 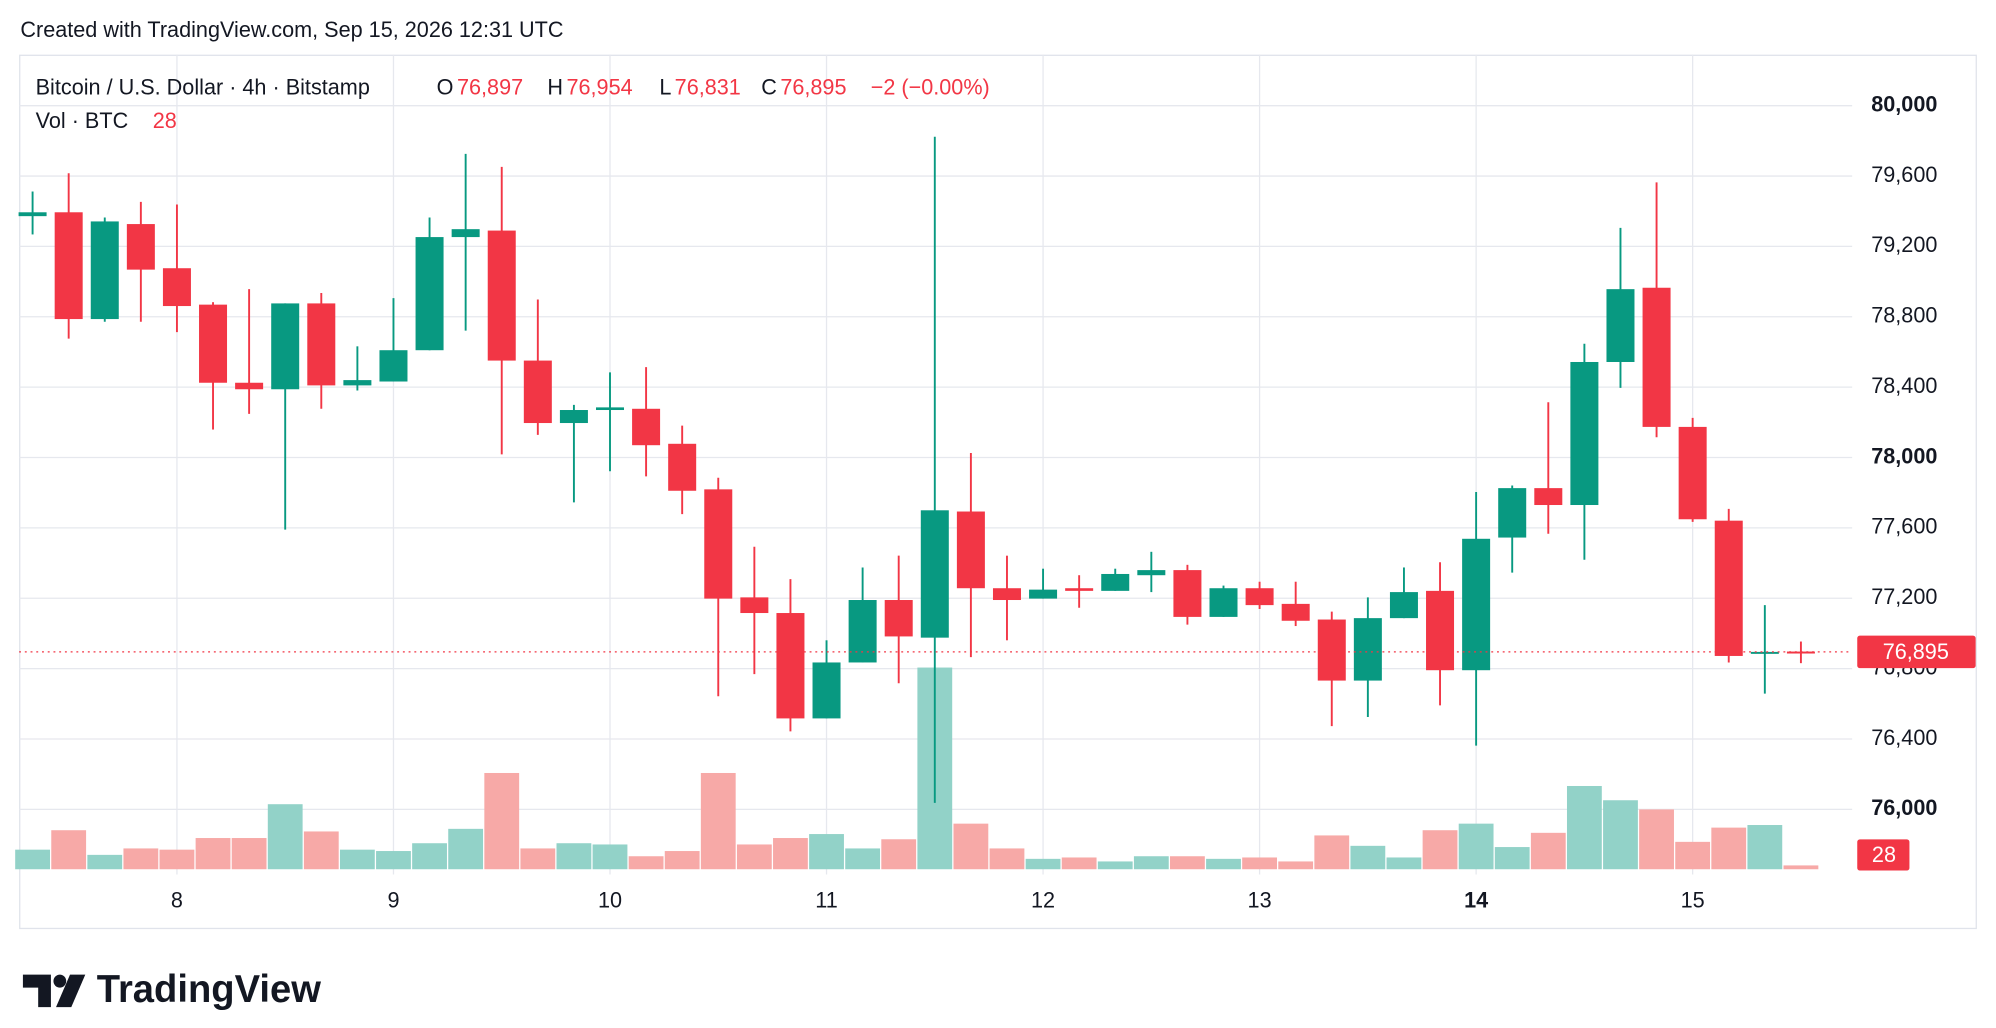 What do you see at coordinates (826, 899) in the screenshot?
I see `x-tick-label: 11` at bounding box center [826, 899].